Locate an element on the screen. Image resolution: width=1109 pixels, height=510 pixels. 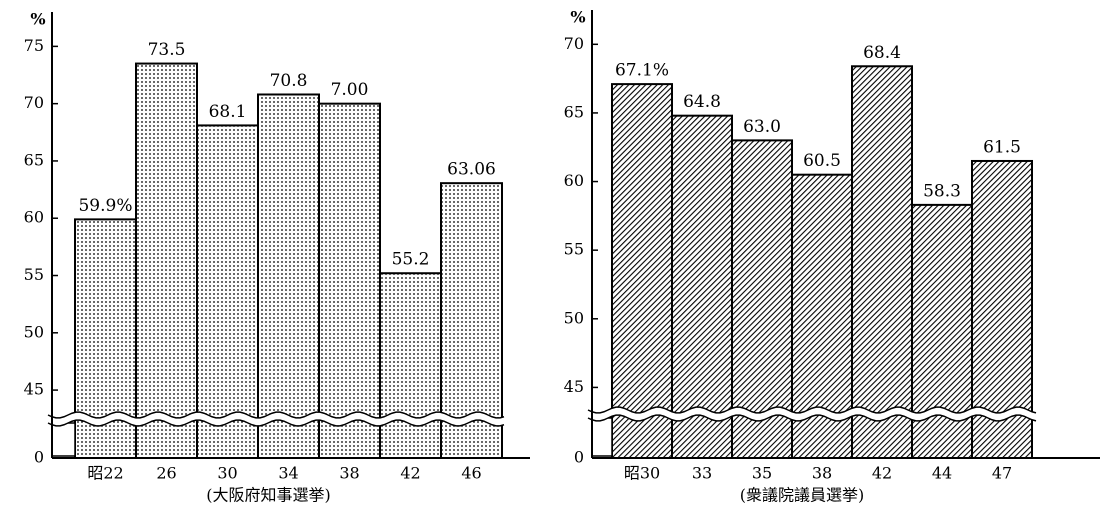
y-tick-label: 75 is located at coordinates (34, 45).